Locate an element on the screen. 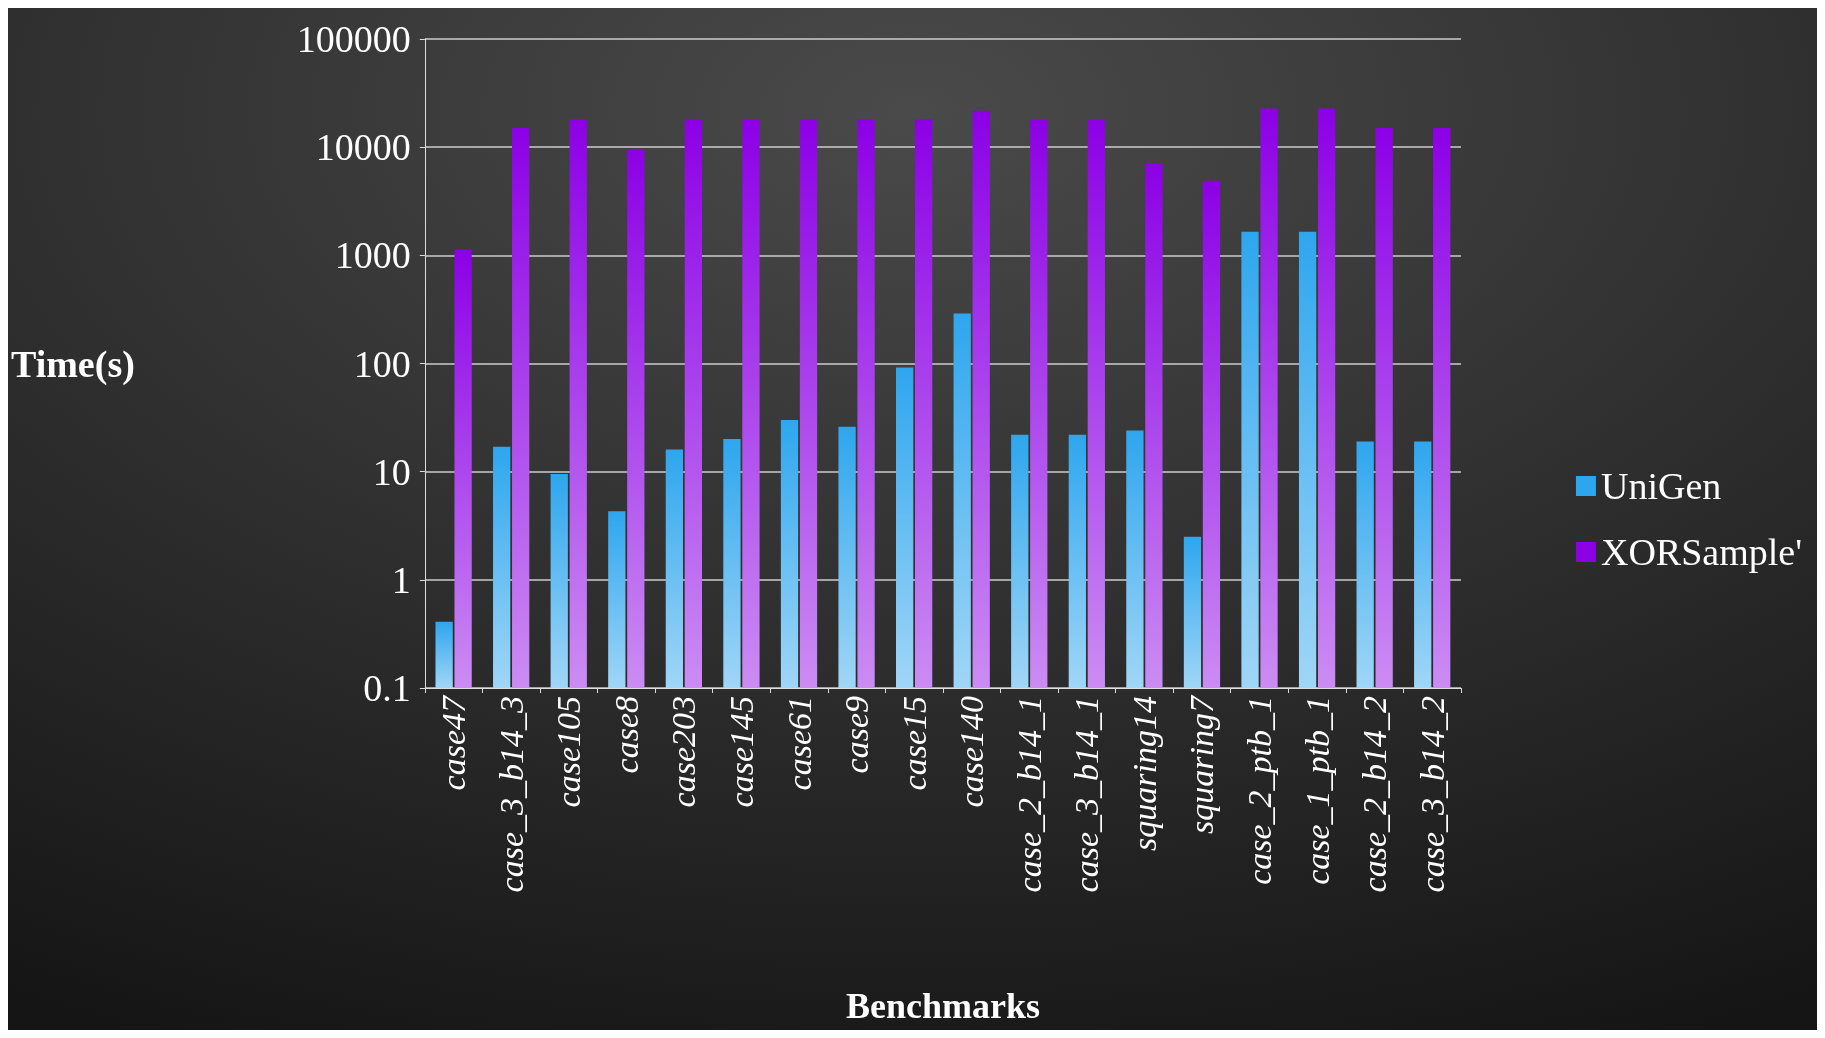 The height and width of the screenshot is (1038, 1825). x-tick-label: case_2_ptb_1 is located at coordinates (1260, 790).